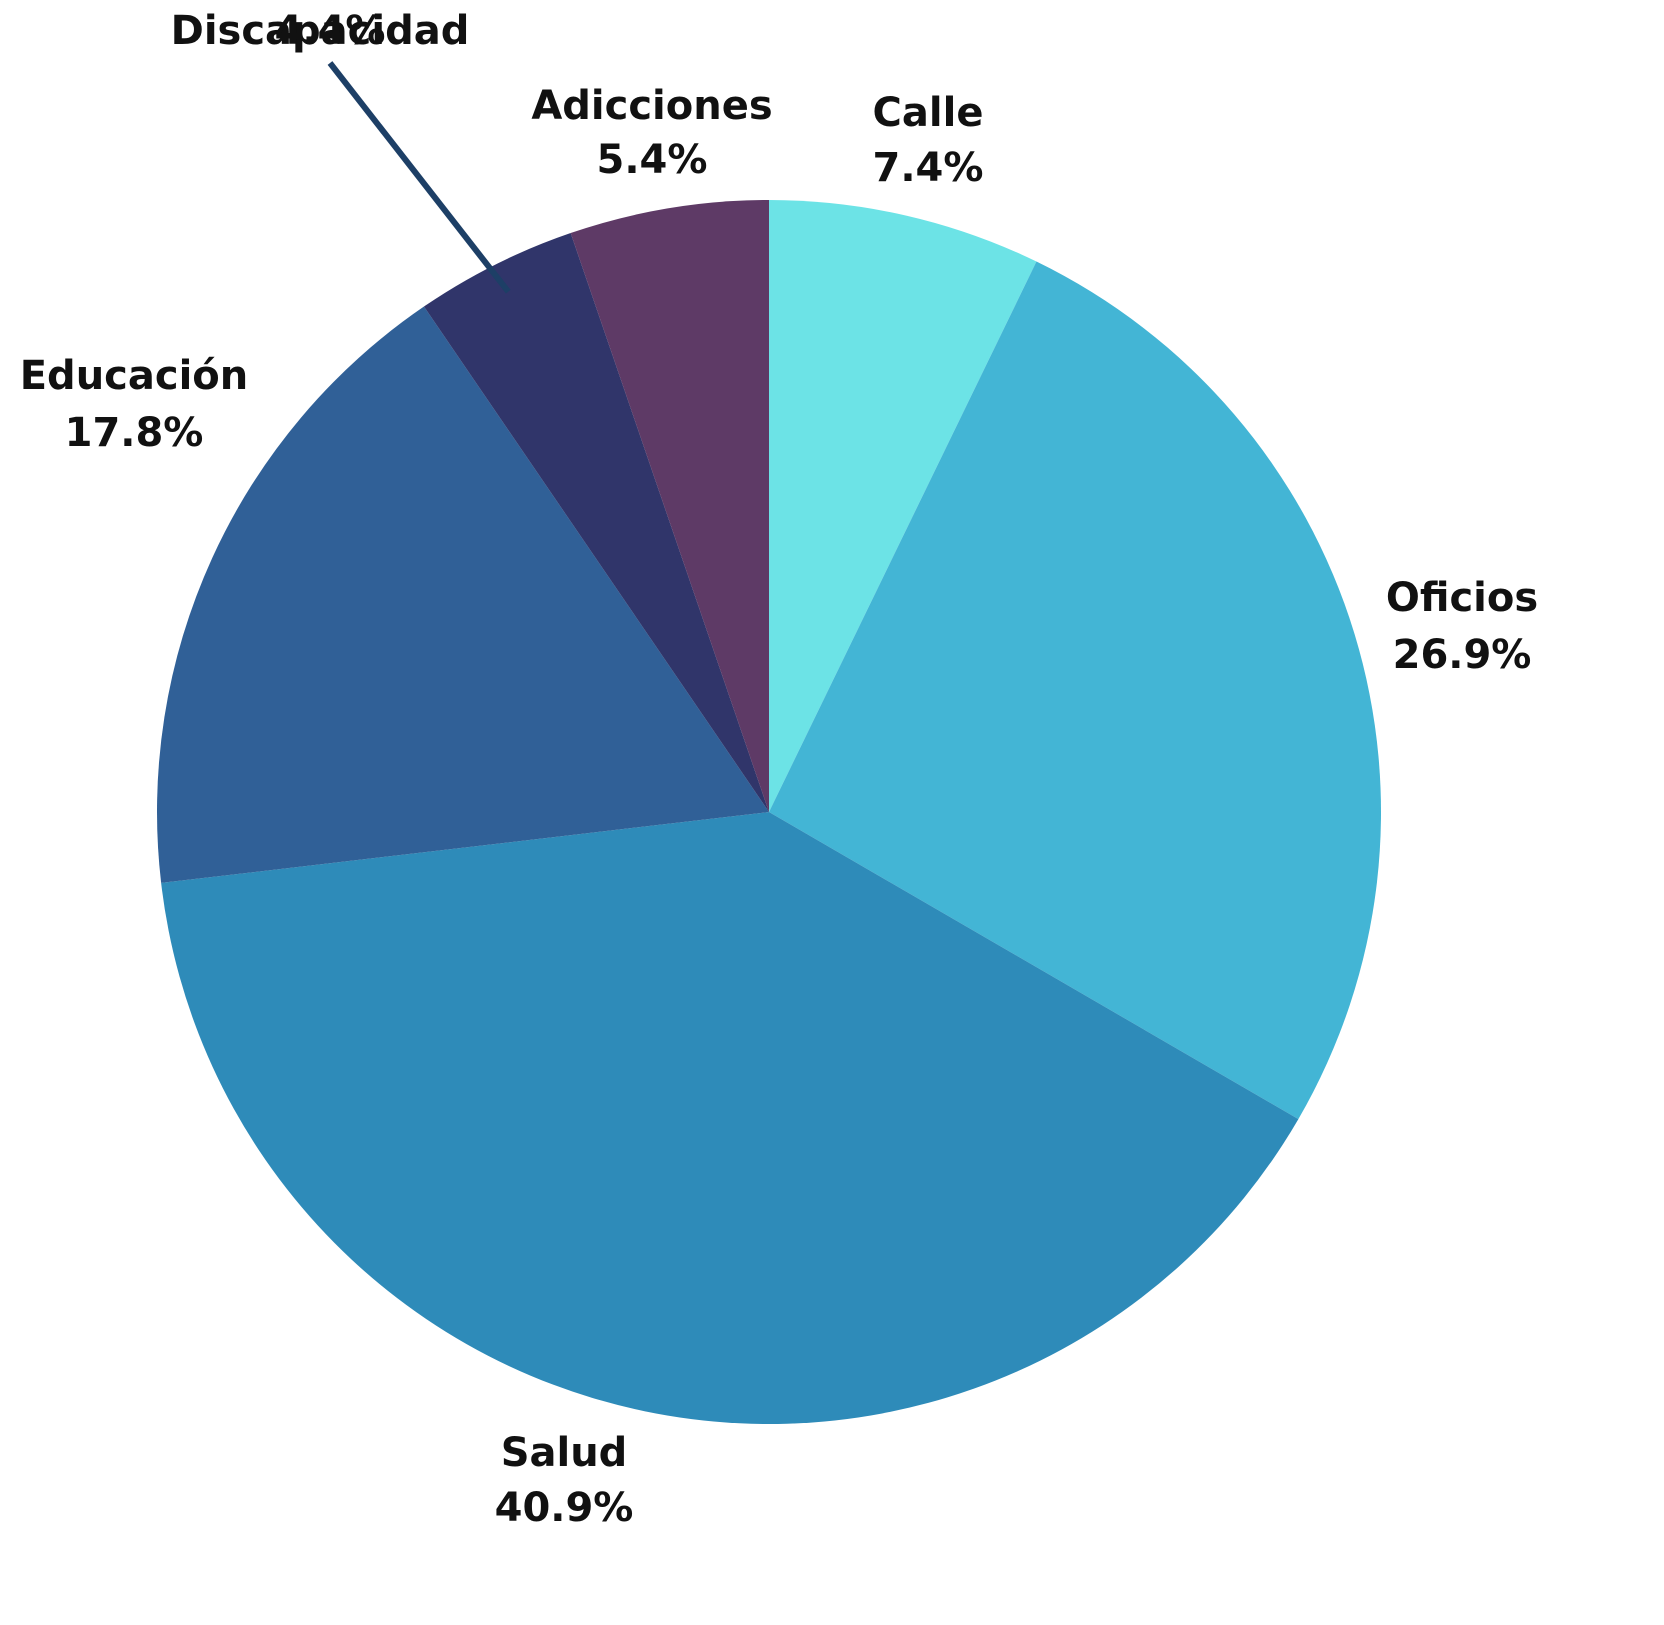 Image resolution: width=1664 pixels, height=1625 pixels. I want to click on value-label: 17.8%, so click(134, 433).